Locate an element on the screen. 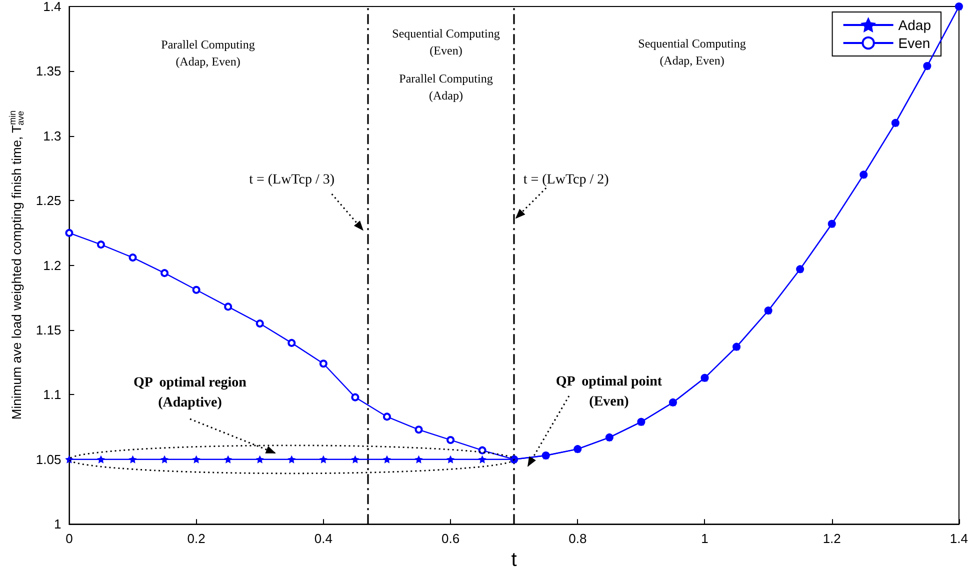 Image resolution: width=971 pixels, height=575 pixels. y-tick-label: 1 is located at coordinates (58, 524).